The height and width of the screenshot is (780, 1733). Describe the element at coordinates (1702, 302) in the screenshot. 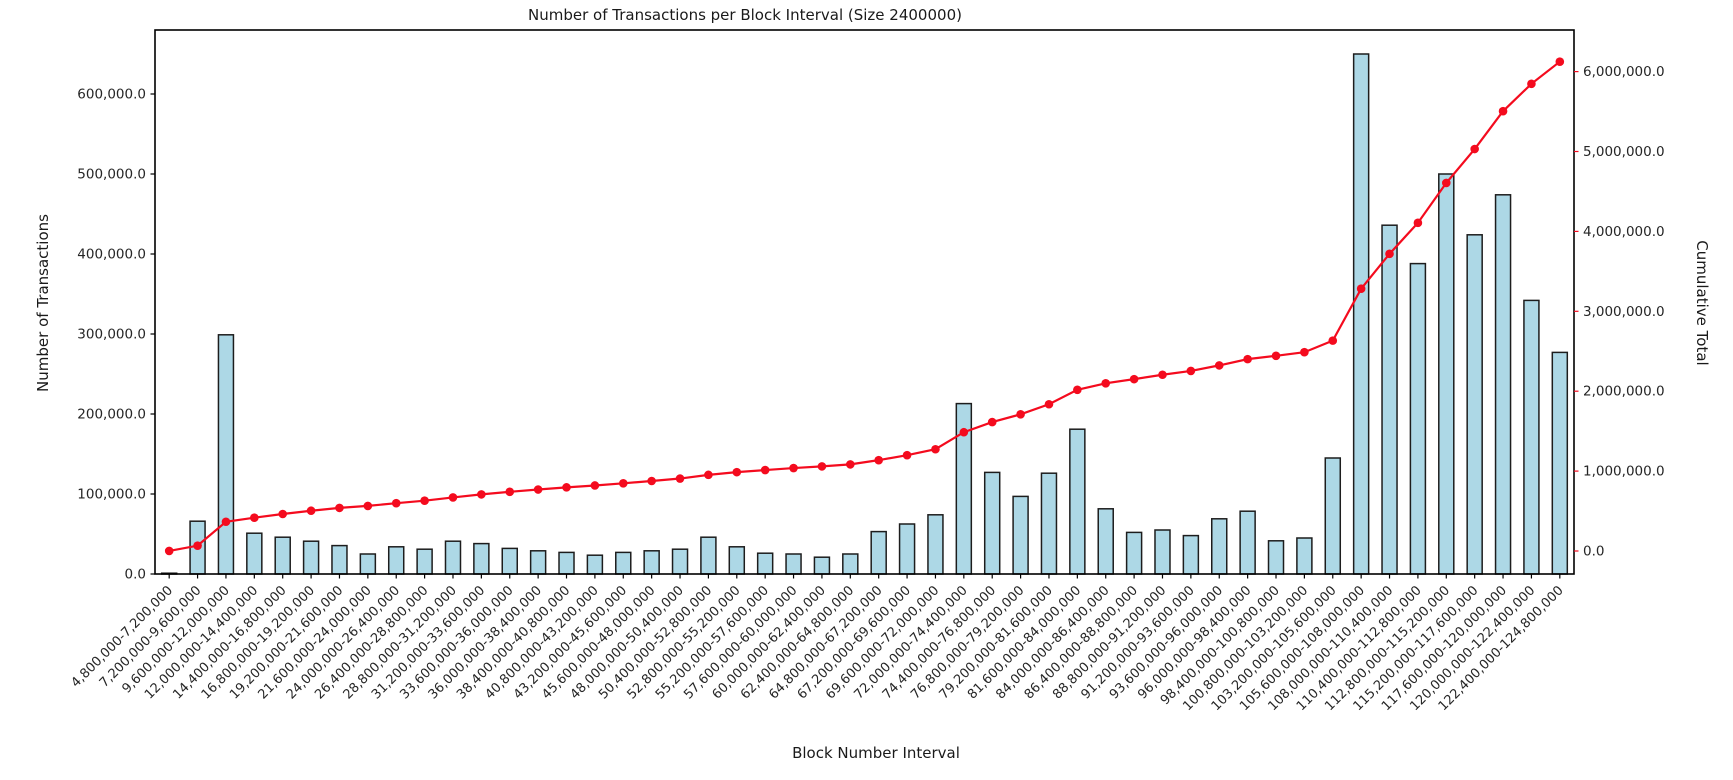

I see `y-axis-label-right: Cumulative Total` at that location.